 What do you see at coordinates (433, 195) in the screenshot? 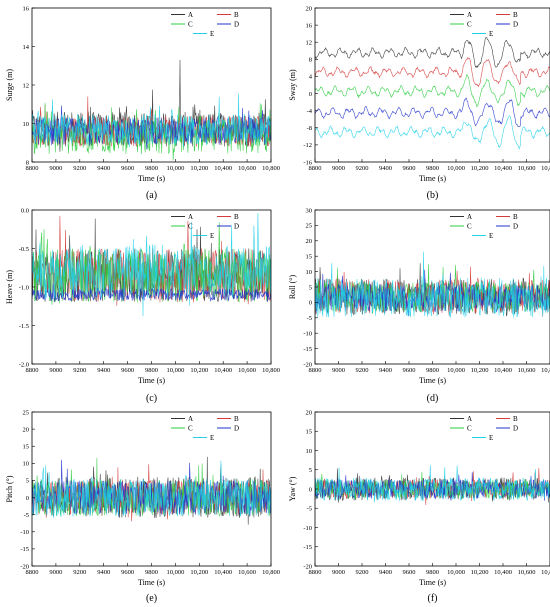
I see `panel-label: (b)` at bounding box center [433, 195].